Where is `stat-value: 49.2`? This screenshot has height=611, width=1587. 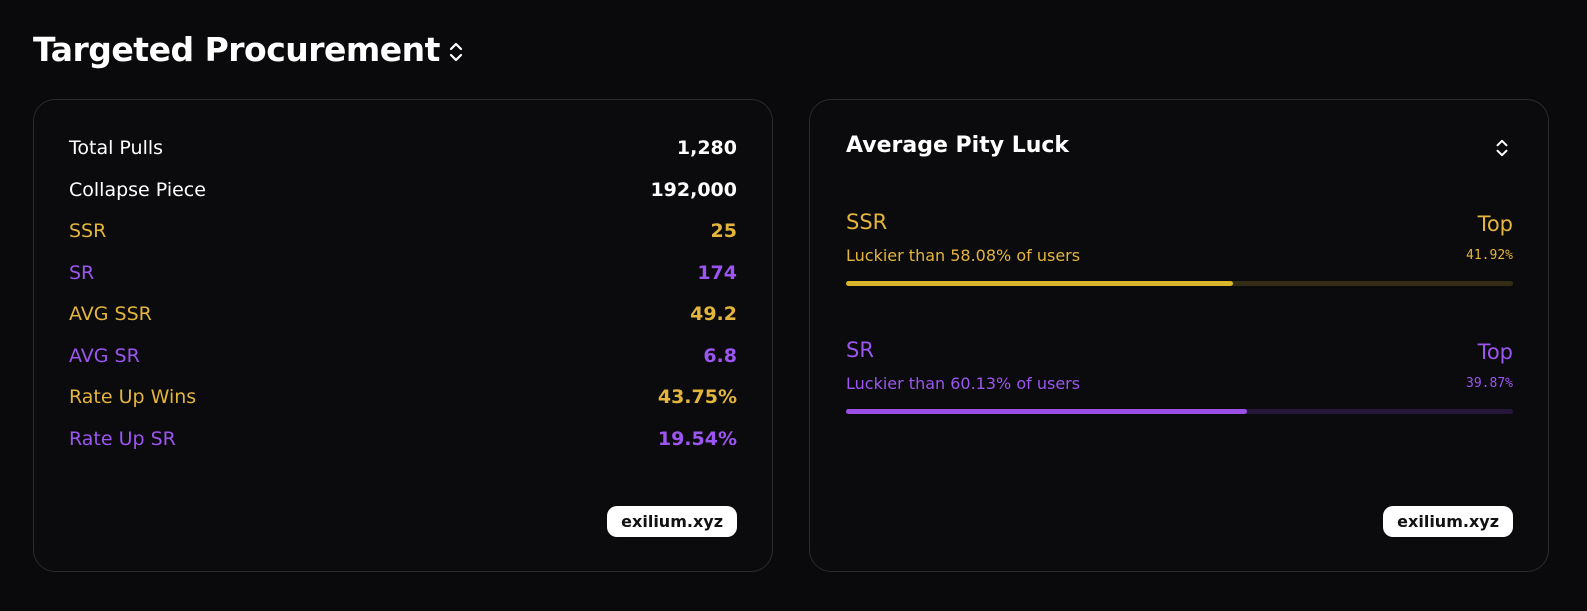
stat-value: 49.2 is located at coordinates (713, 314).